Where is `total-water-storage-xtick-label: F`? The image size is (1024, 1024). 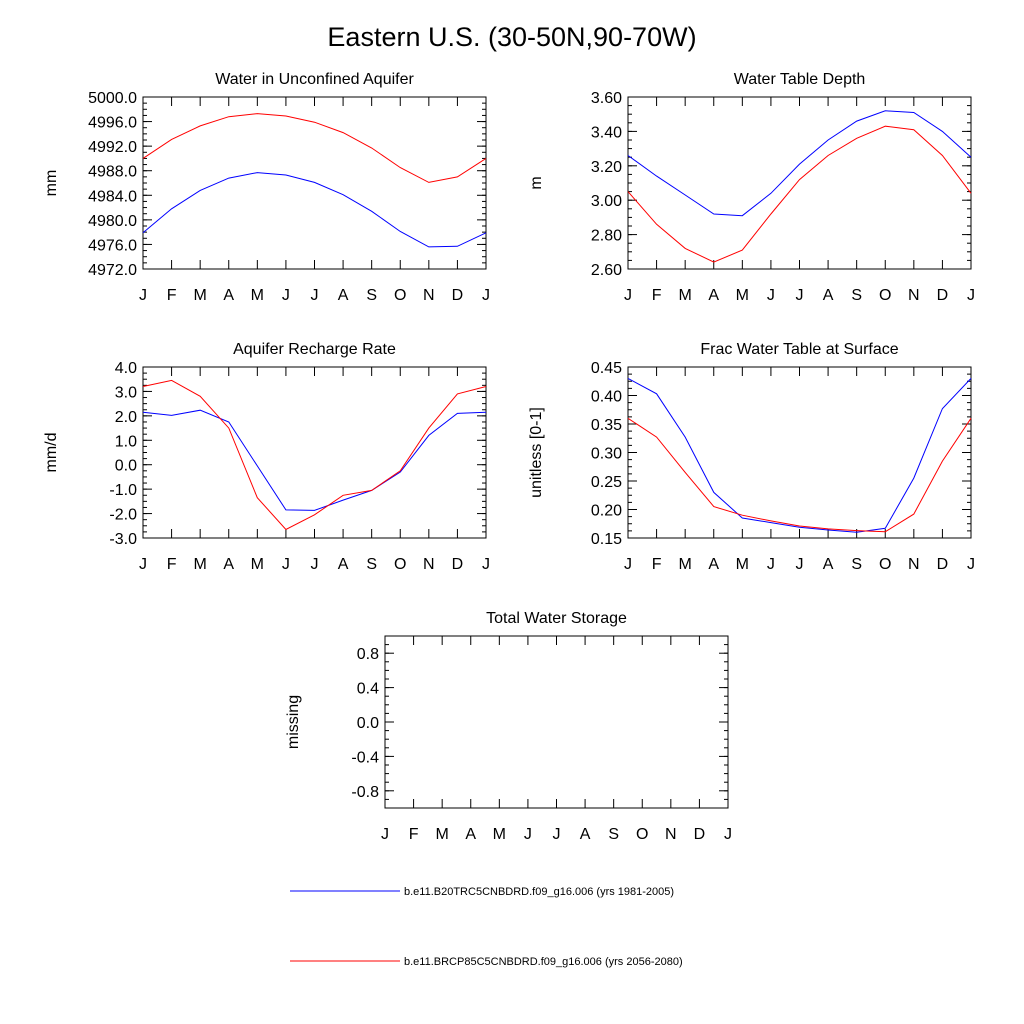
total-water-storage-xtick-label: F is located at coordinates (414, 834).